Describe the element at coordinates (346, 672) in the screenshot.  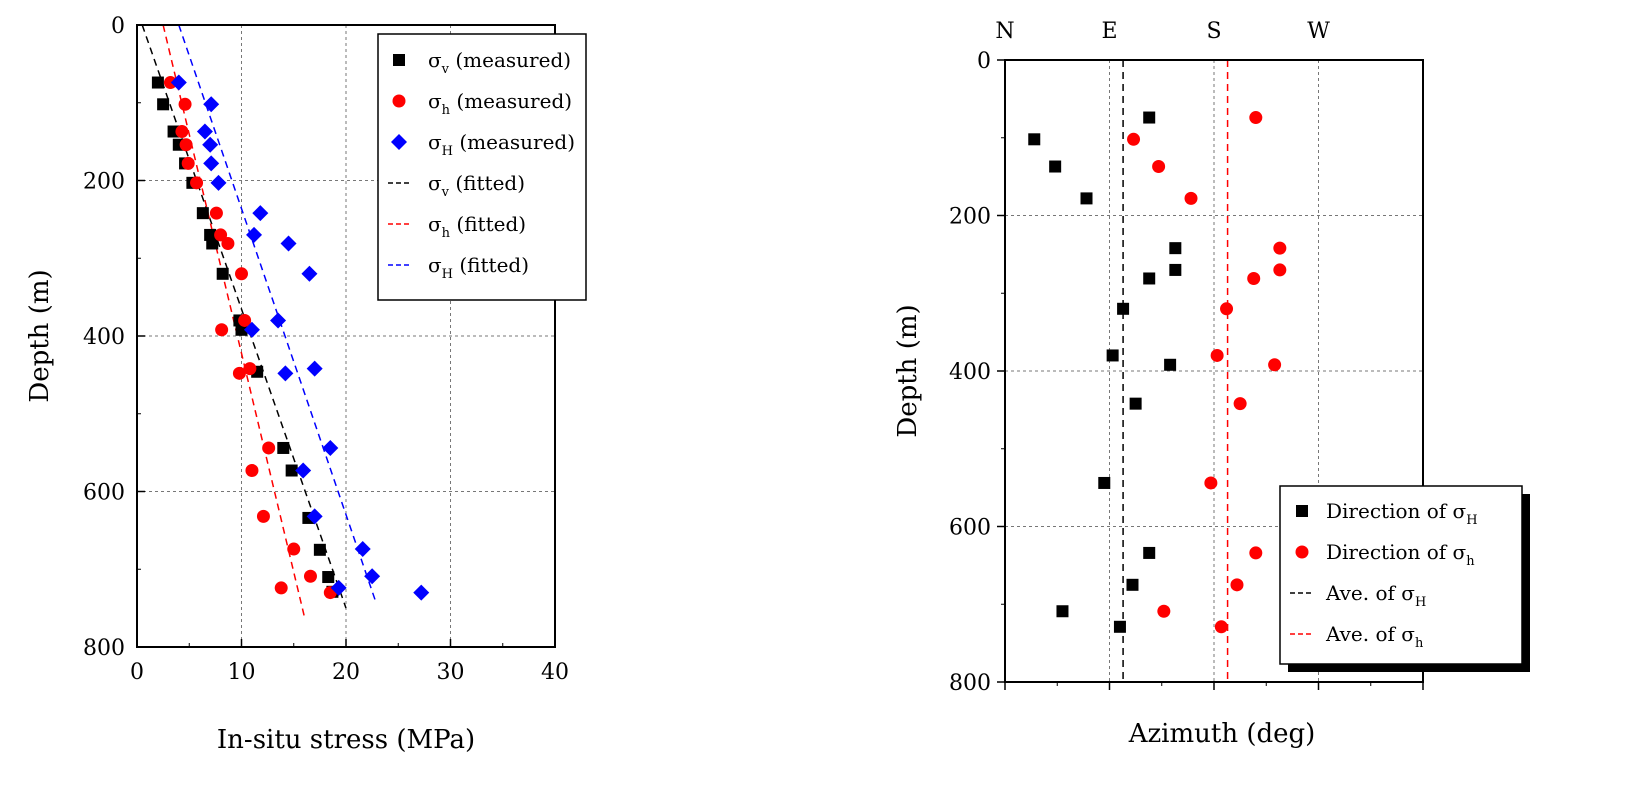
I see `x-tick-label: 20` at that location.